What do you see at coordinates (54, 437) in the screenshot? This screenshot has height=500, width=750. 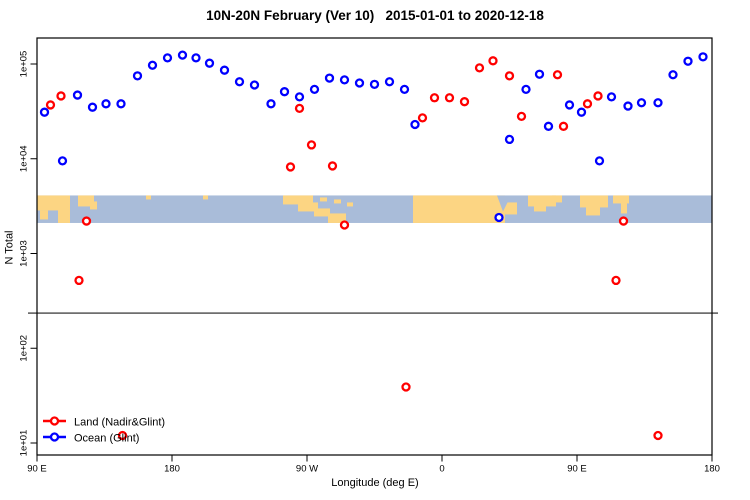 I see `legend-ocean-marker-icon` at bounding box center [54, 437].